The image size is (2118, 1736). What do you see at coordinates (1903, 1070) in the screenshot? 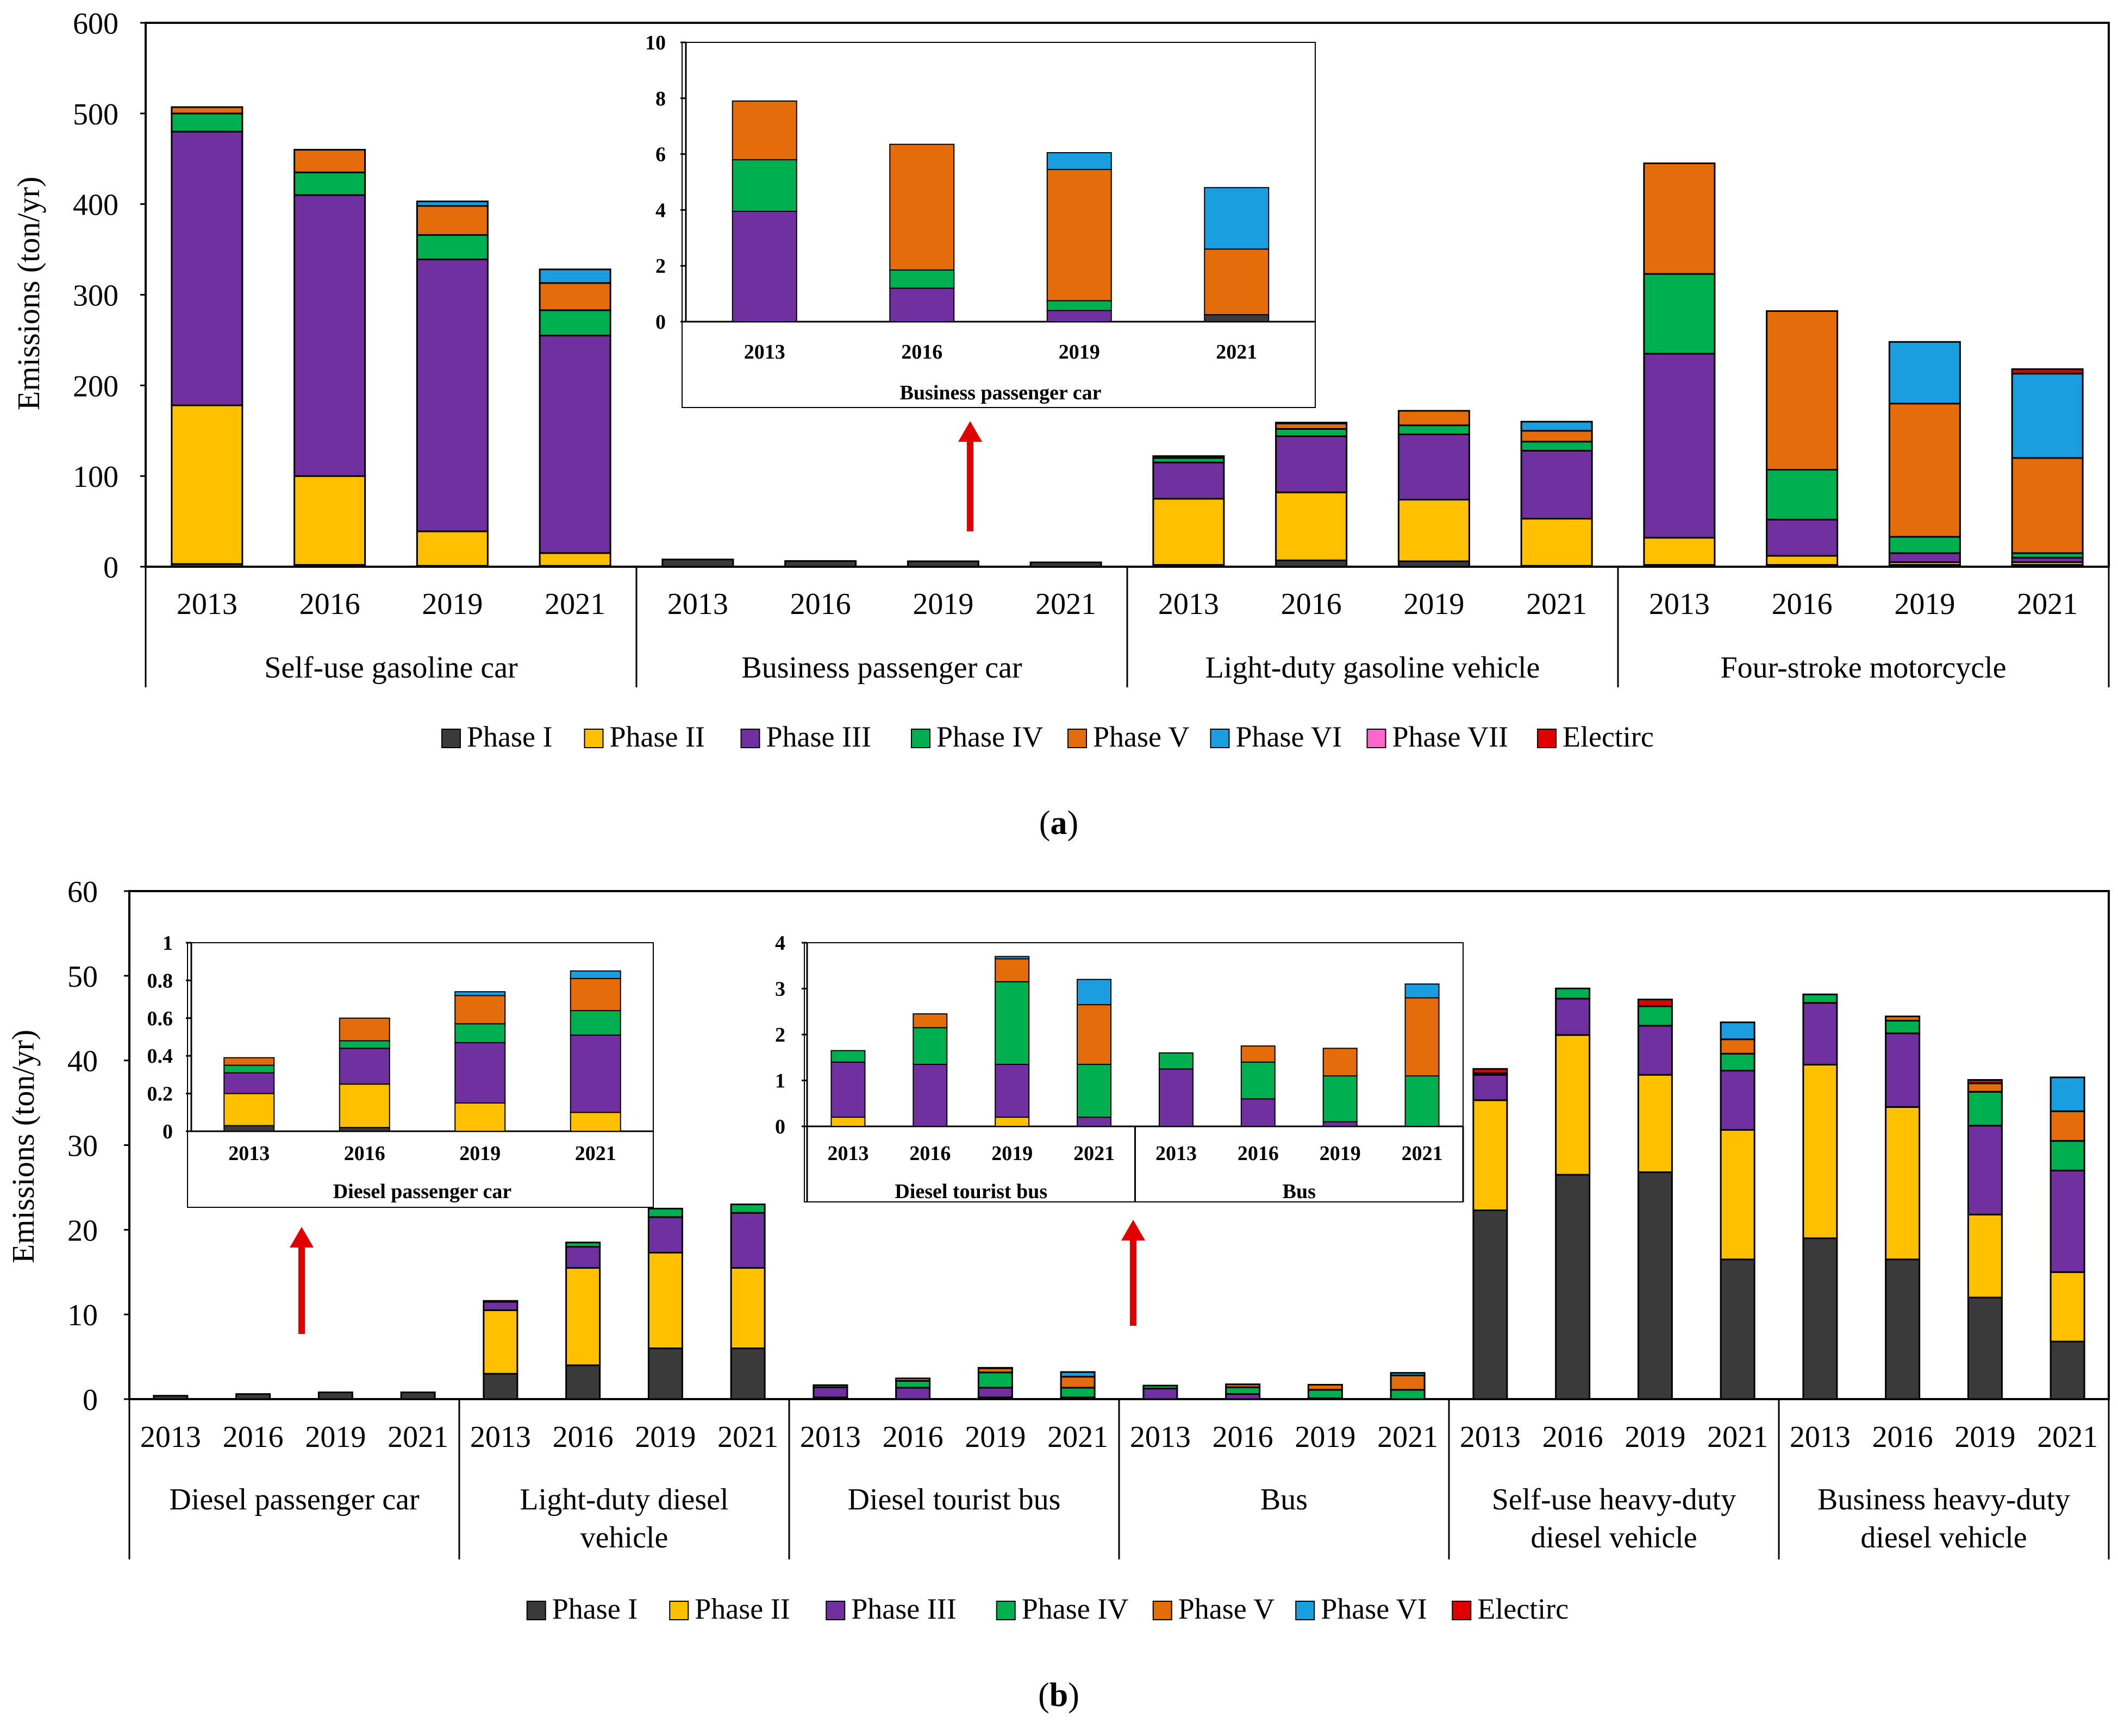
I see `b-main-bar-business-heavy-duty-diesel-vehicle-2016-phase-iii` at bounding box center [1903, 1070].